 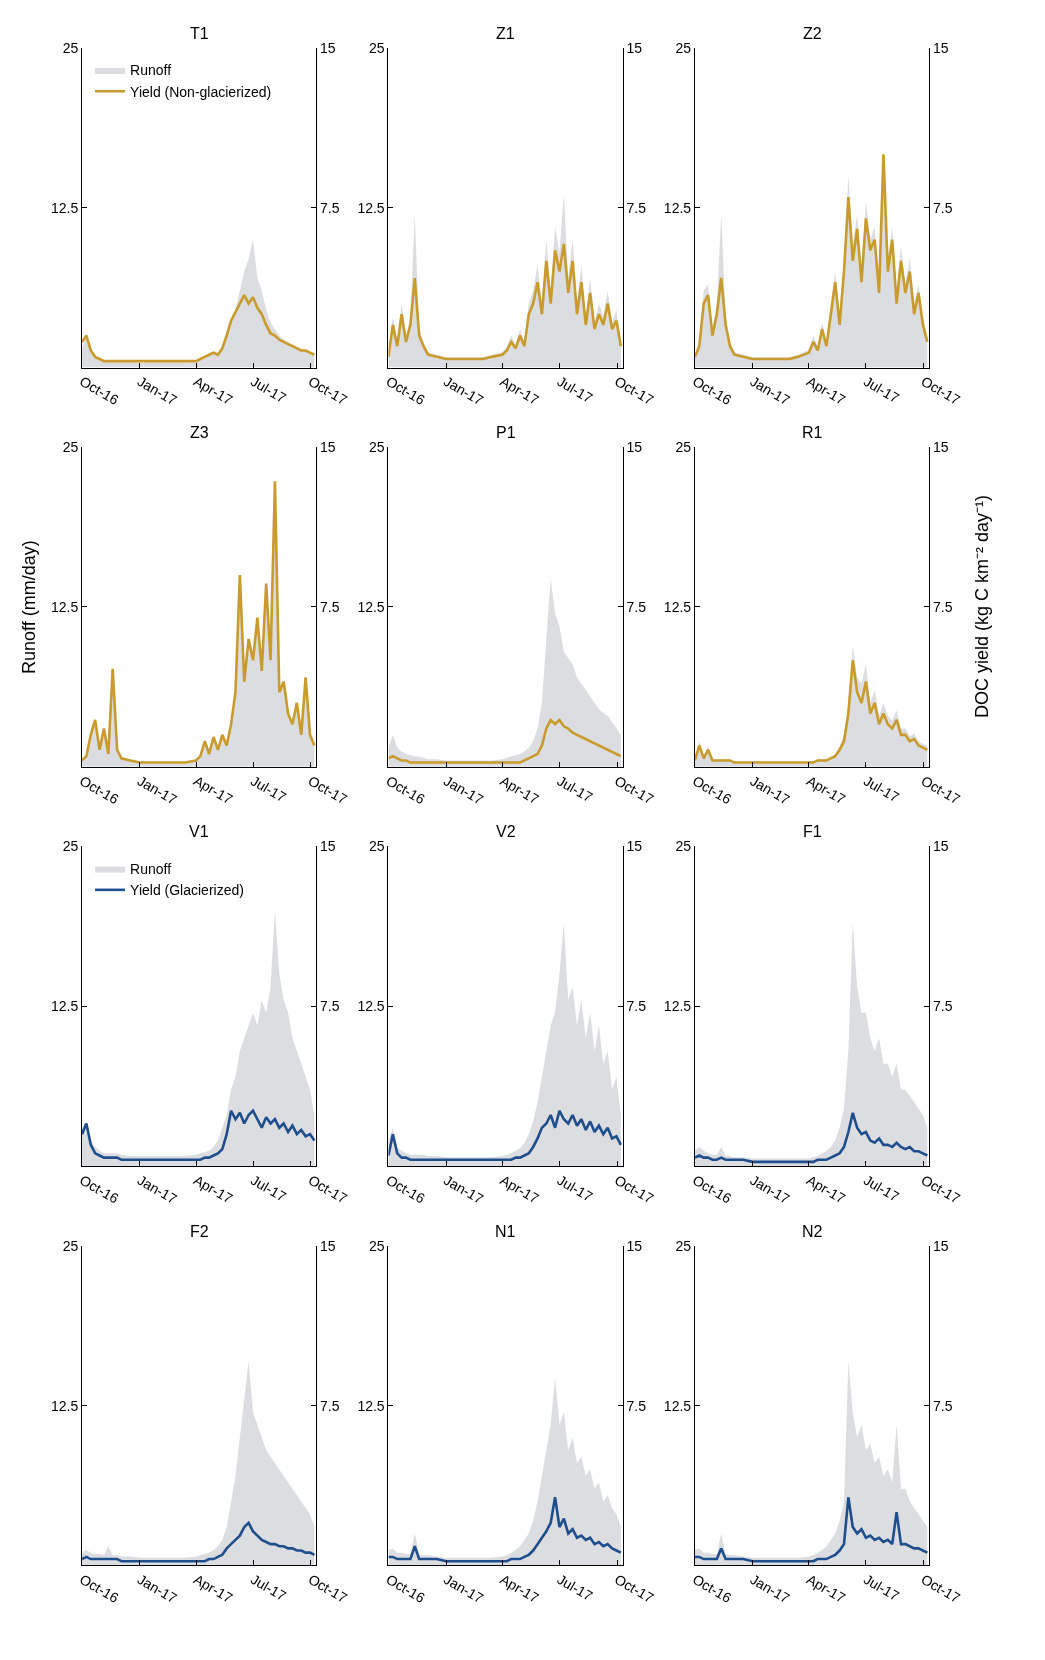 What do you see at coordinates (505, 1231) in the screenshot?
I see `chart-title: N1` at bounding box center [505, 1231].